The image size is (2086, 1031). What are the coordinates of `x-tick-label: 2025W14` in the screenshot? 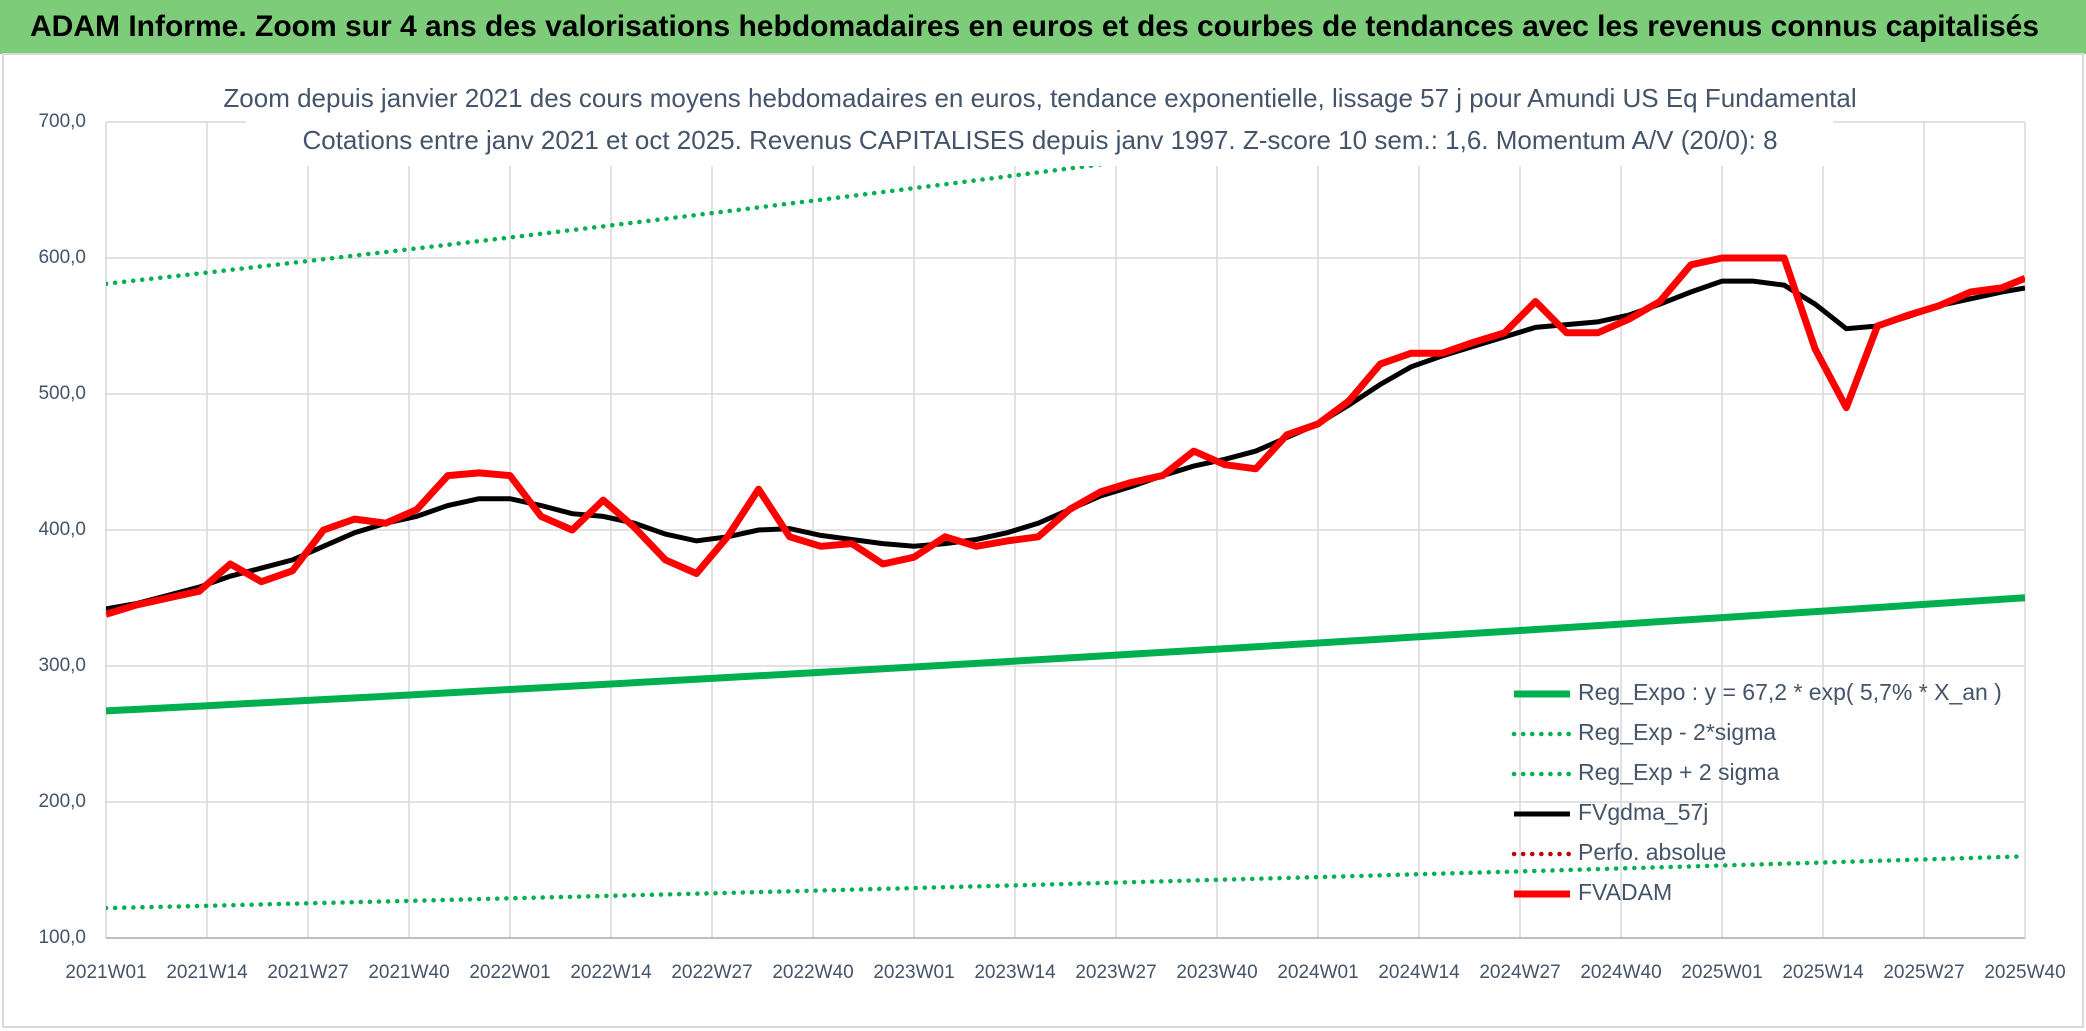 It's located at (1823, 972).